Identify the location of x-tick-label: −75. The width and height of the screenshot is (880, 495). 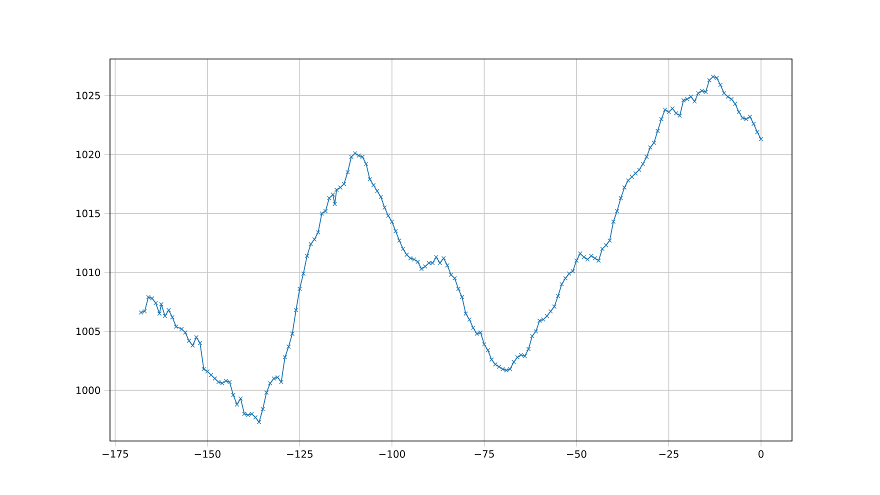
(484, 454).